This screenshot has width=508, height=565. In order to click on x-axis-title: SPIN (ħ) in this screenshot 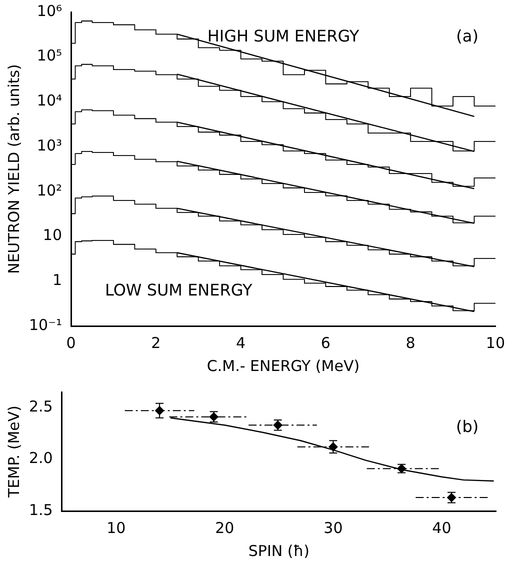, I will do `click(279, 551)`.